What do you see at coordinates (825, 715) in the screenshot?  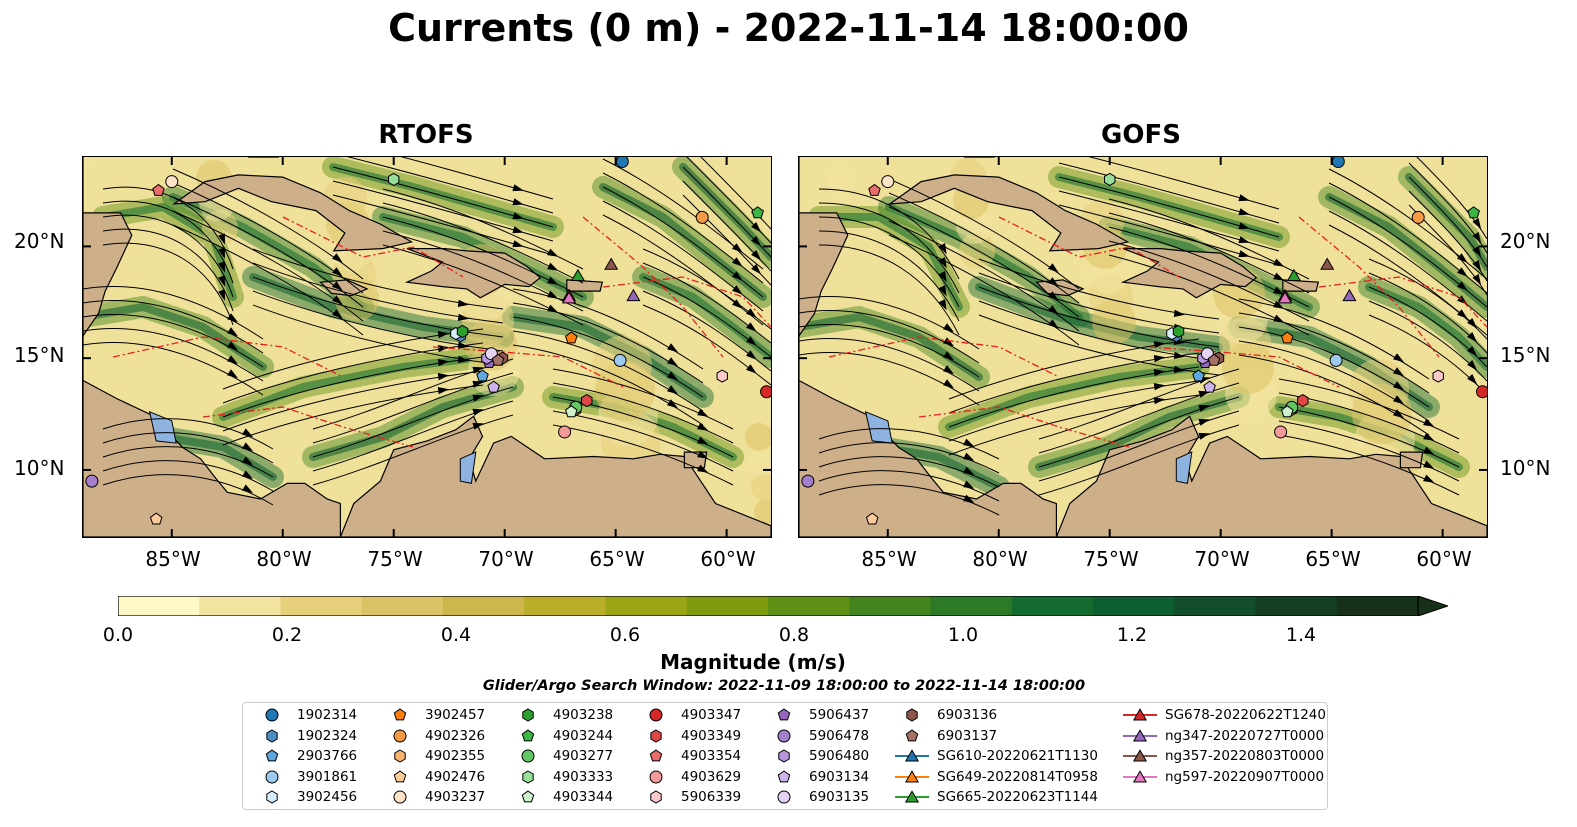 I see `legend-item: 5906437` at bounding box center [825, 715].